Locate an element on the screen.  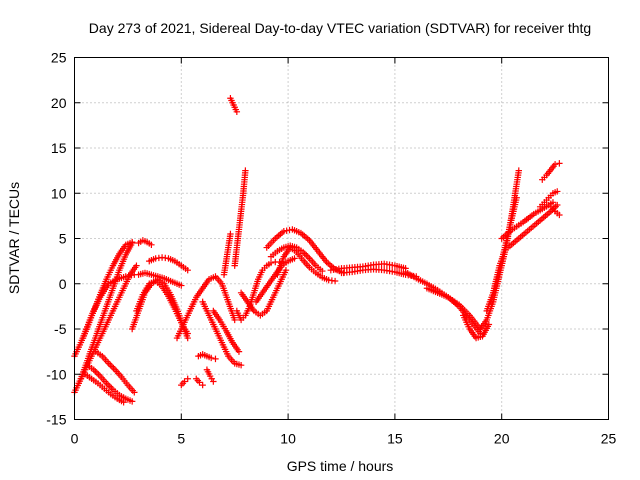
x-tick-label: 0 is located at coordinates (75, 439).